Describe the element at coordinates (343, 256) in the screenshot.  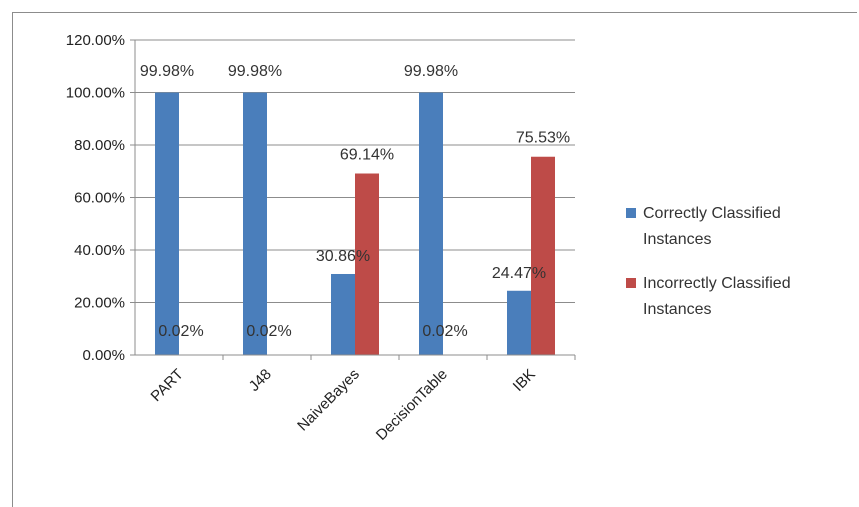
I see `data-label: 30.86%` at that location.